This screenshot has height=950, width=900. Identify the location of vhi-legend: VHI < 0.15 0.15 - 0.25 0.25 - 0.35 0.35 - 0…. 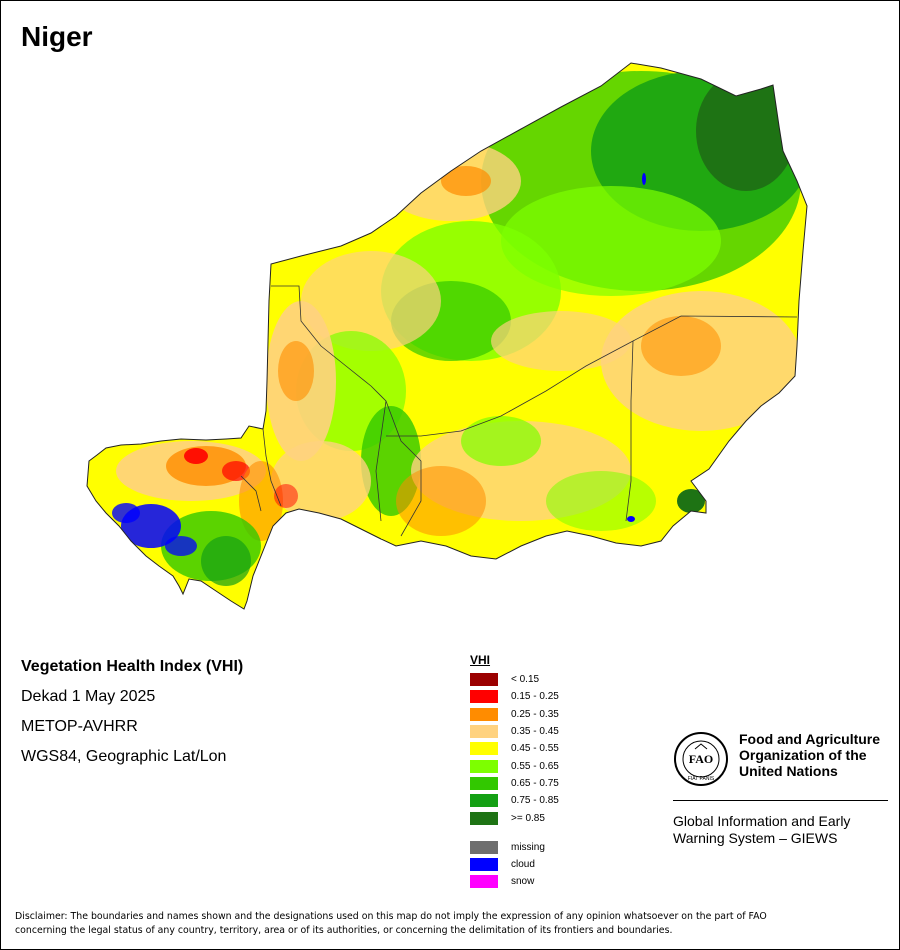
(514, 771).